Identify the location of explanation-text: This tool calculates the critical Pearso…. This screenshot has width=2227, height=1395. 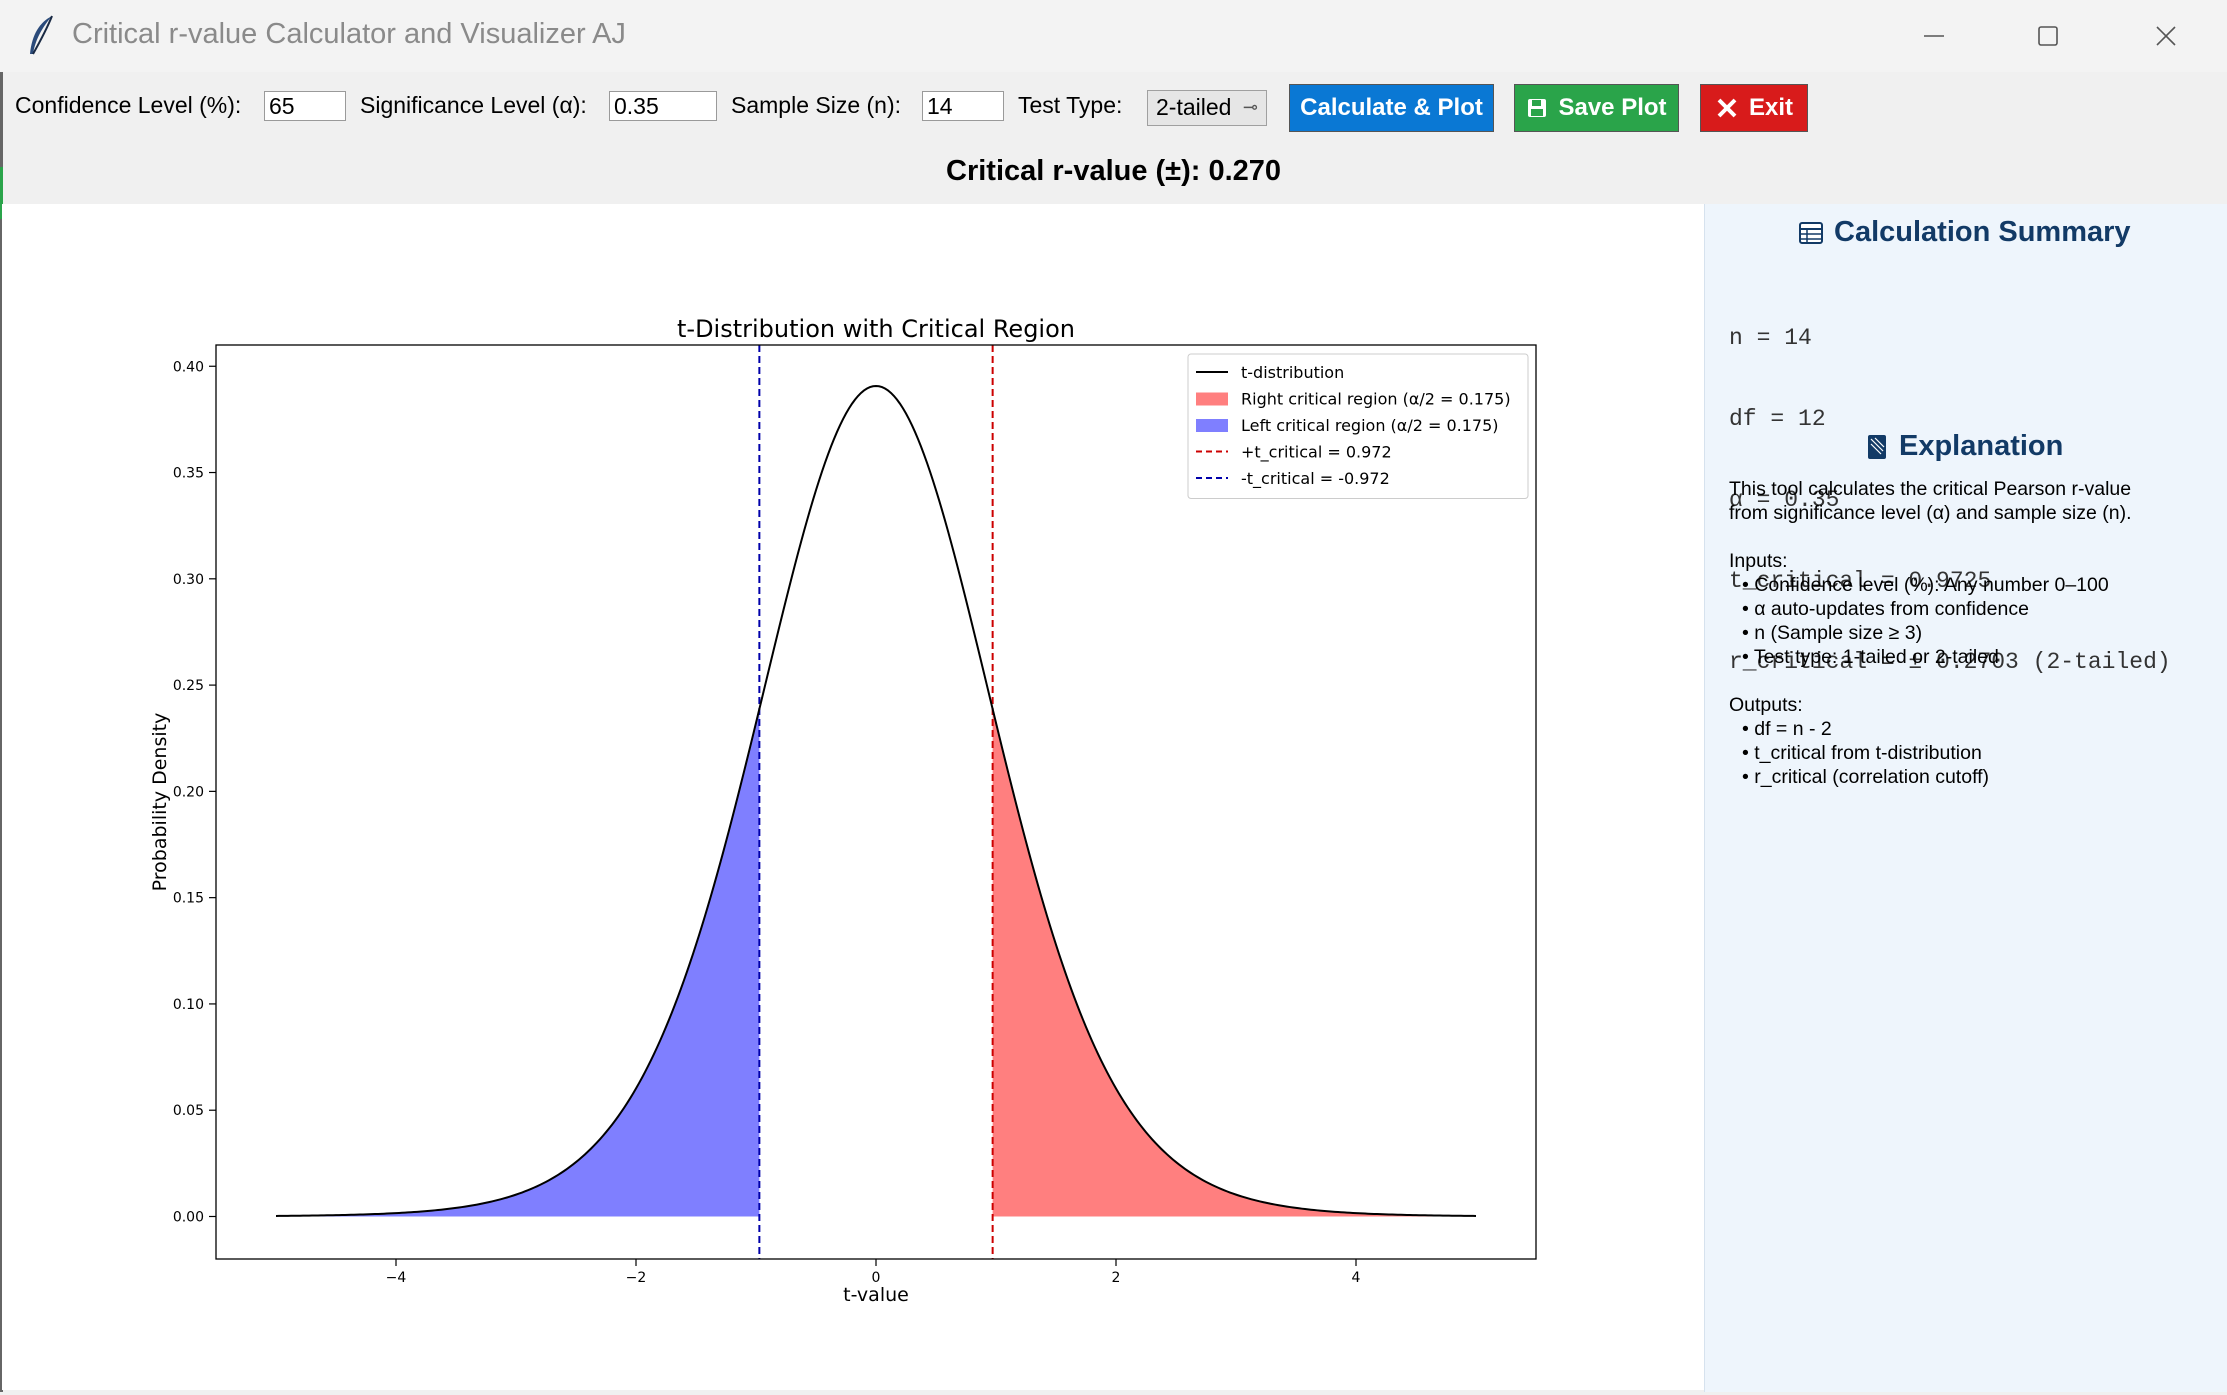
(1969, 633).